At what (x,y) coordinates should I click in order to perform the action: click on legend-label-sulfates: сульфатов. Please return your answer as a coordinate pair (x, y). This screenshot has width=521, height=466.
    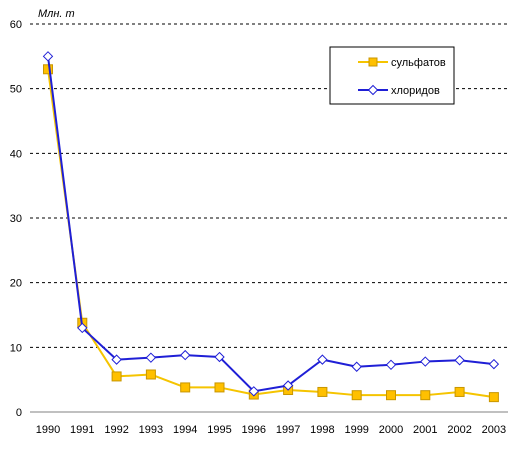
    Looking at the image, I should click on (418, 63).